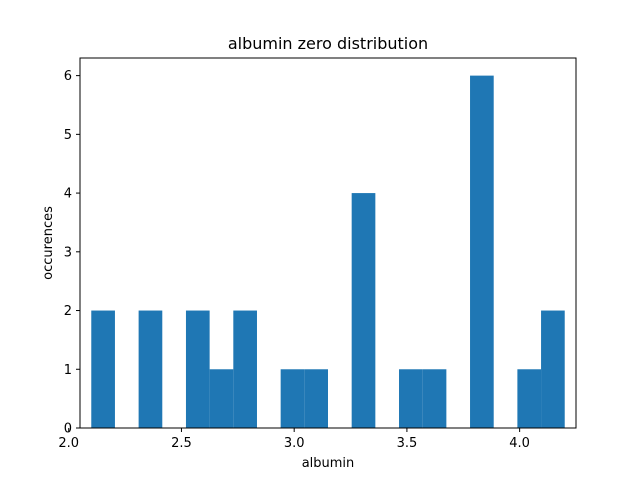 The height and width of the screenshot is (480, 640). What do you see at coordinates (181, 443) in the screenshot?
I see `x-tick-label-1: 2.5` at bounding box center [181, 443].